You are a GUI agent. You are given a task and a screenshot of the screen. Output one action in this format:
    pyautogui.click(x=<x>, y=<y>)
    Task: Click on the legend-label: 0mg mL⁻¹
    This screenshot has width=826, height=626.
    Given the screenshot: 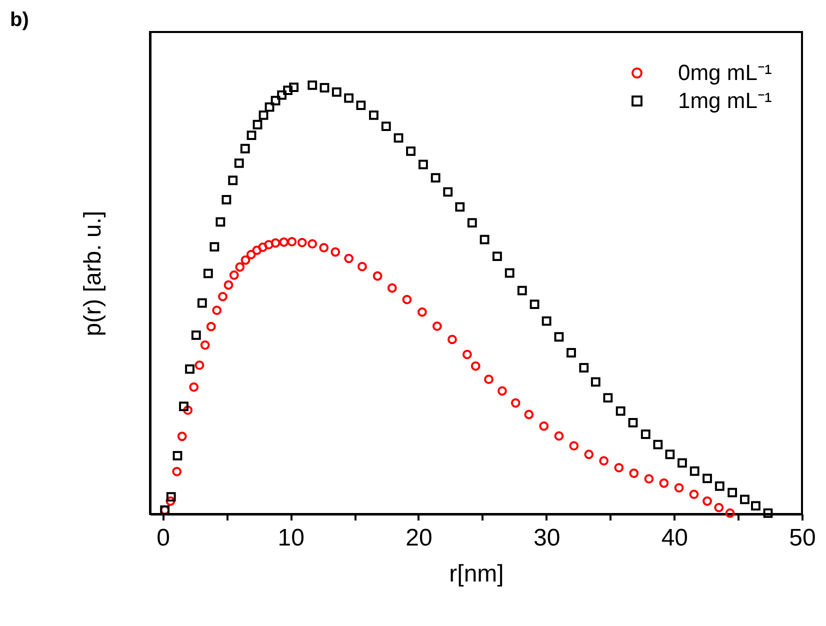 What is the action you would take?
    pyautogui.click(x=725, y=72)
    